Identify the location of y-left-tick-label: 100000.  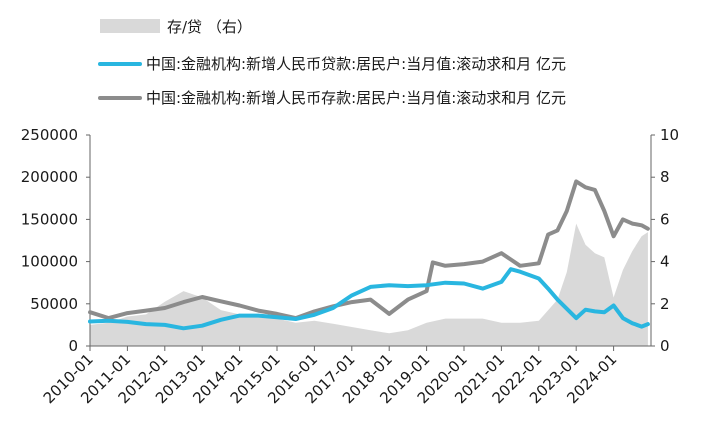
(49, 262).